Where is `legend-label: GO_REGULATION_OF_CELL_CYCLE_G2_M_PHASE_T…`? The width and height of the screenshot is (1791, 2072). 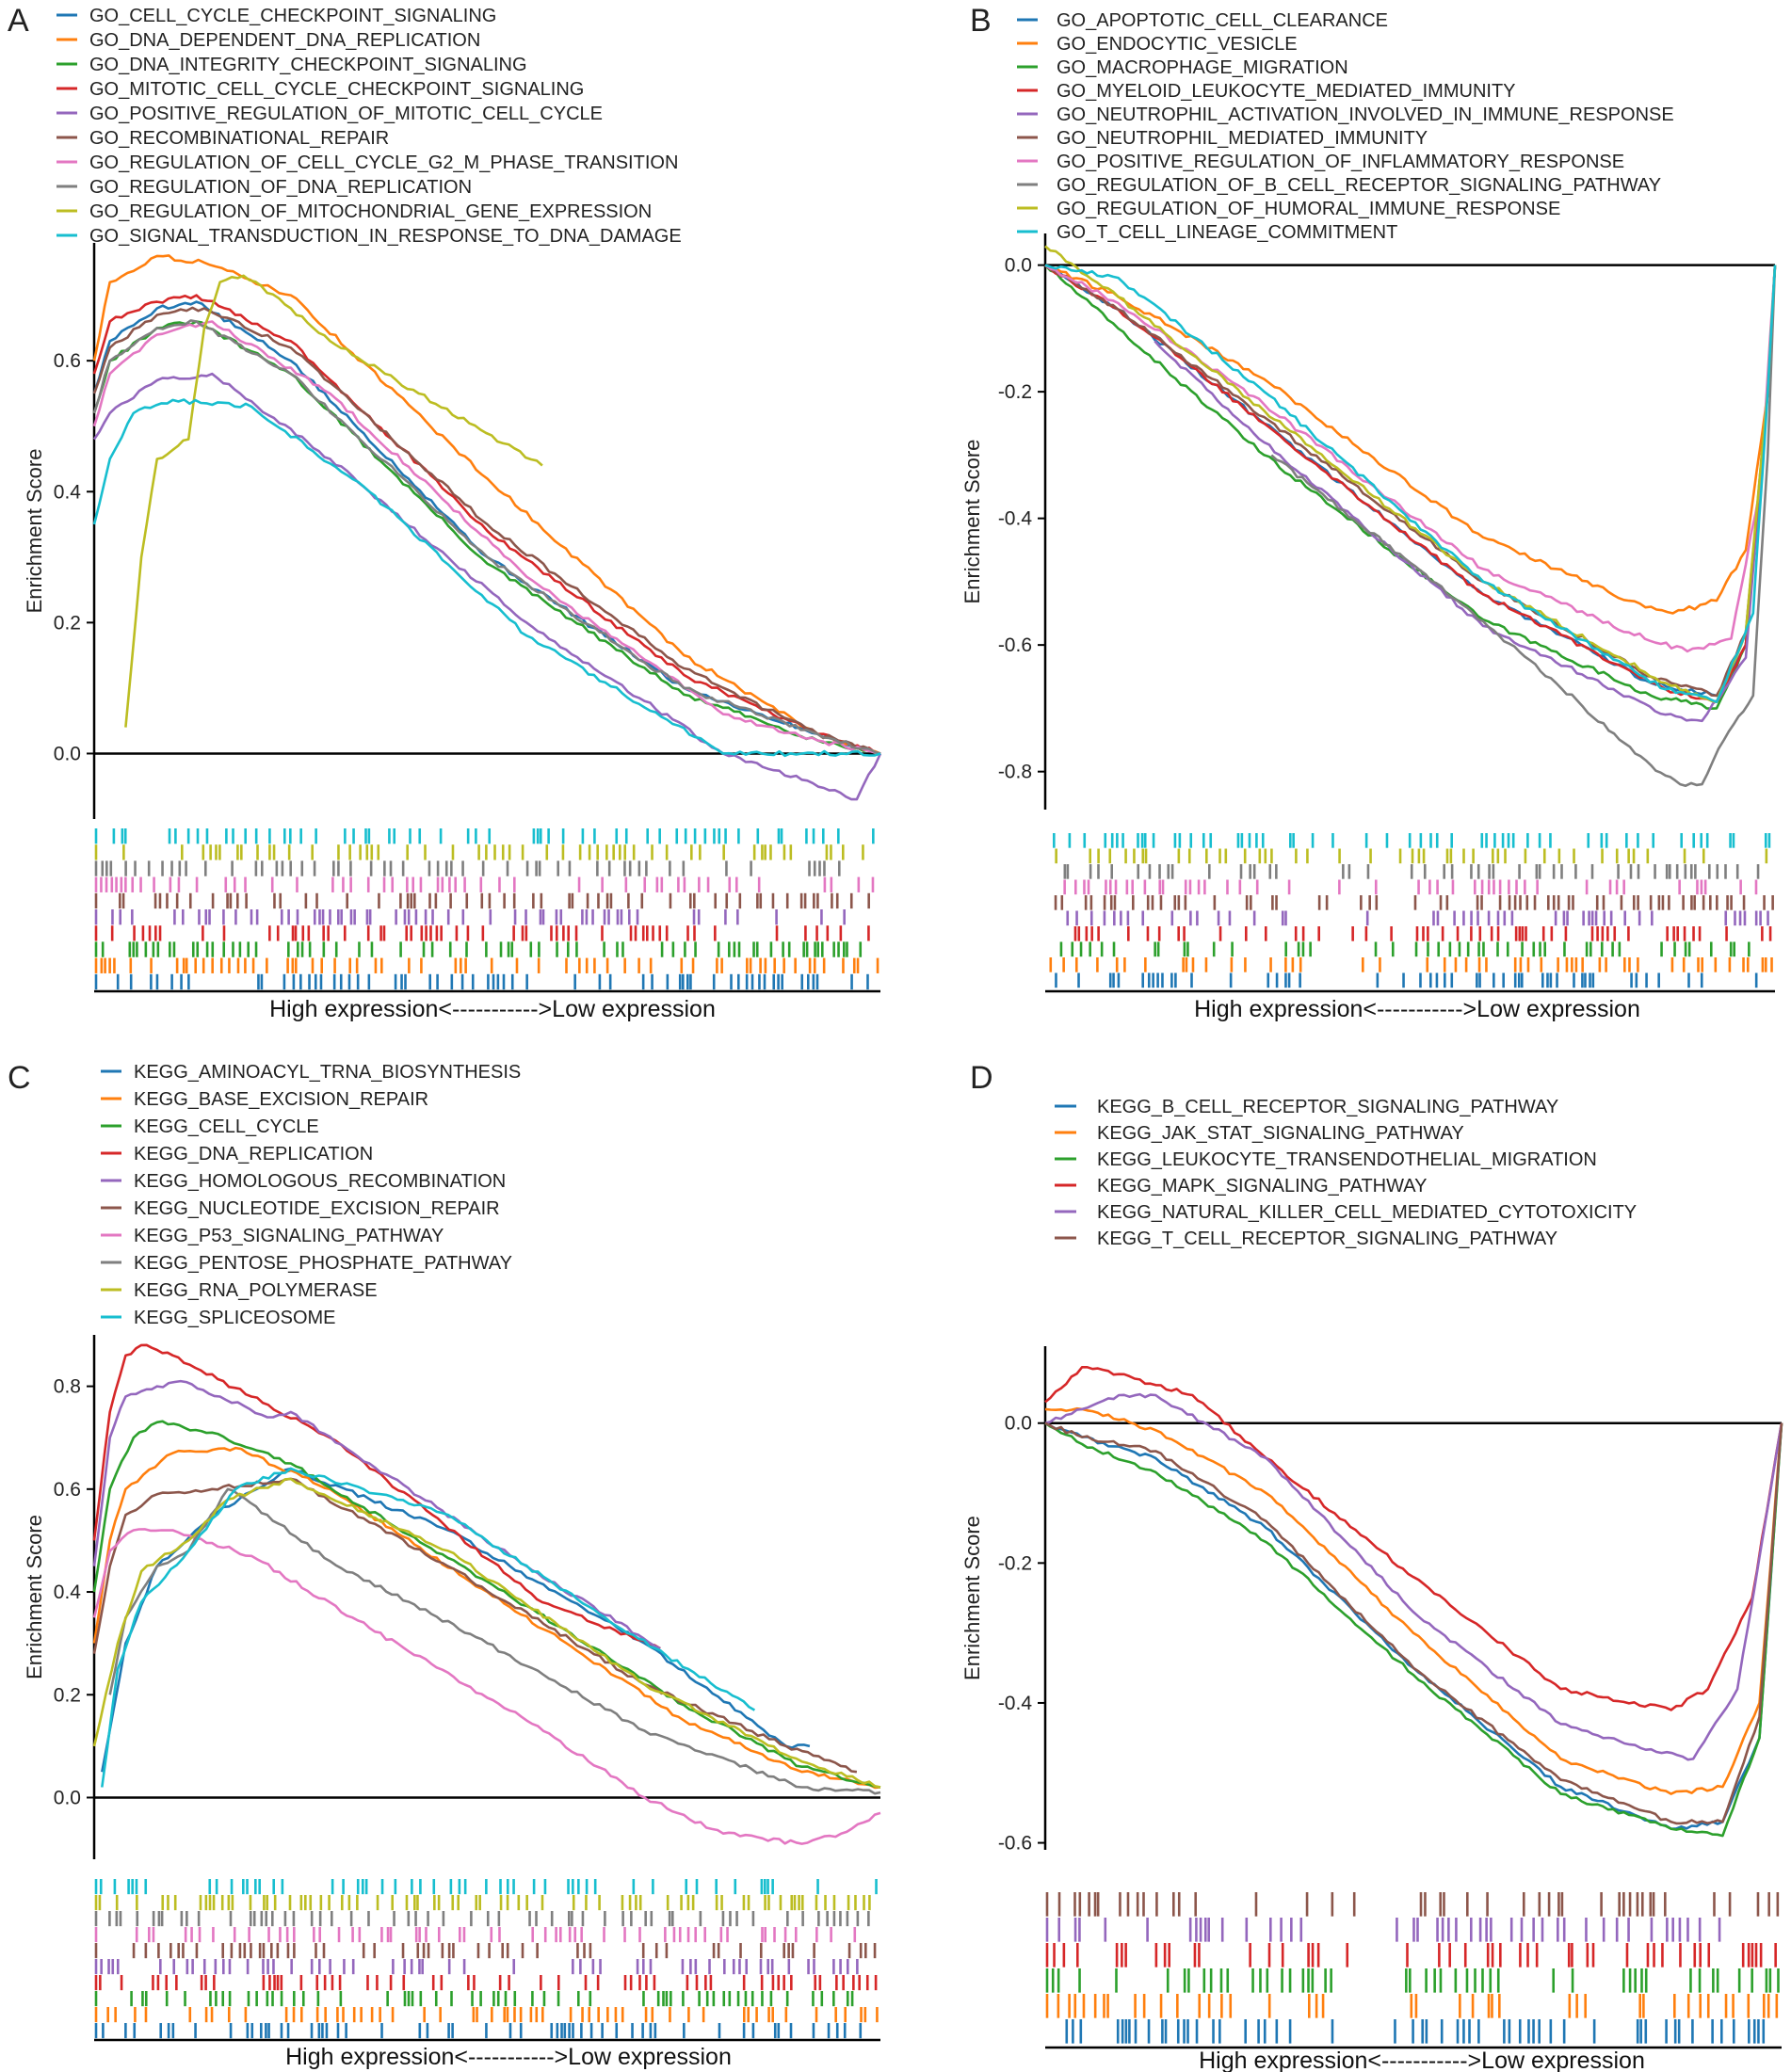
legend-label: GO_REGULATION_OF_CELL_CYCLE_G2_M_PHASE_T… is located at coordinates (383, 163).